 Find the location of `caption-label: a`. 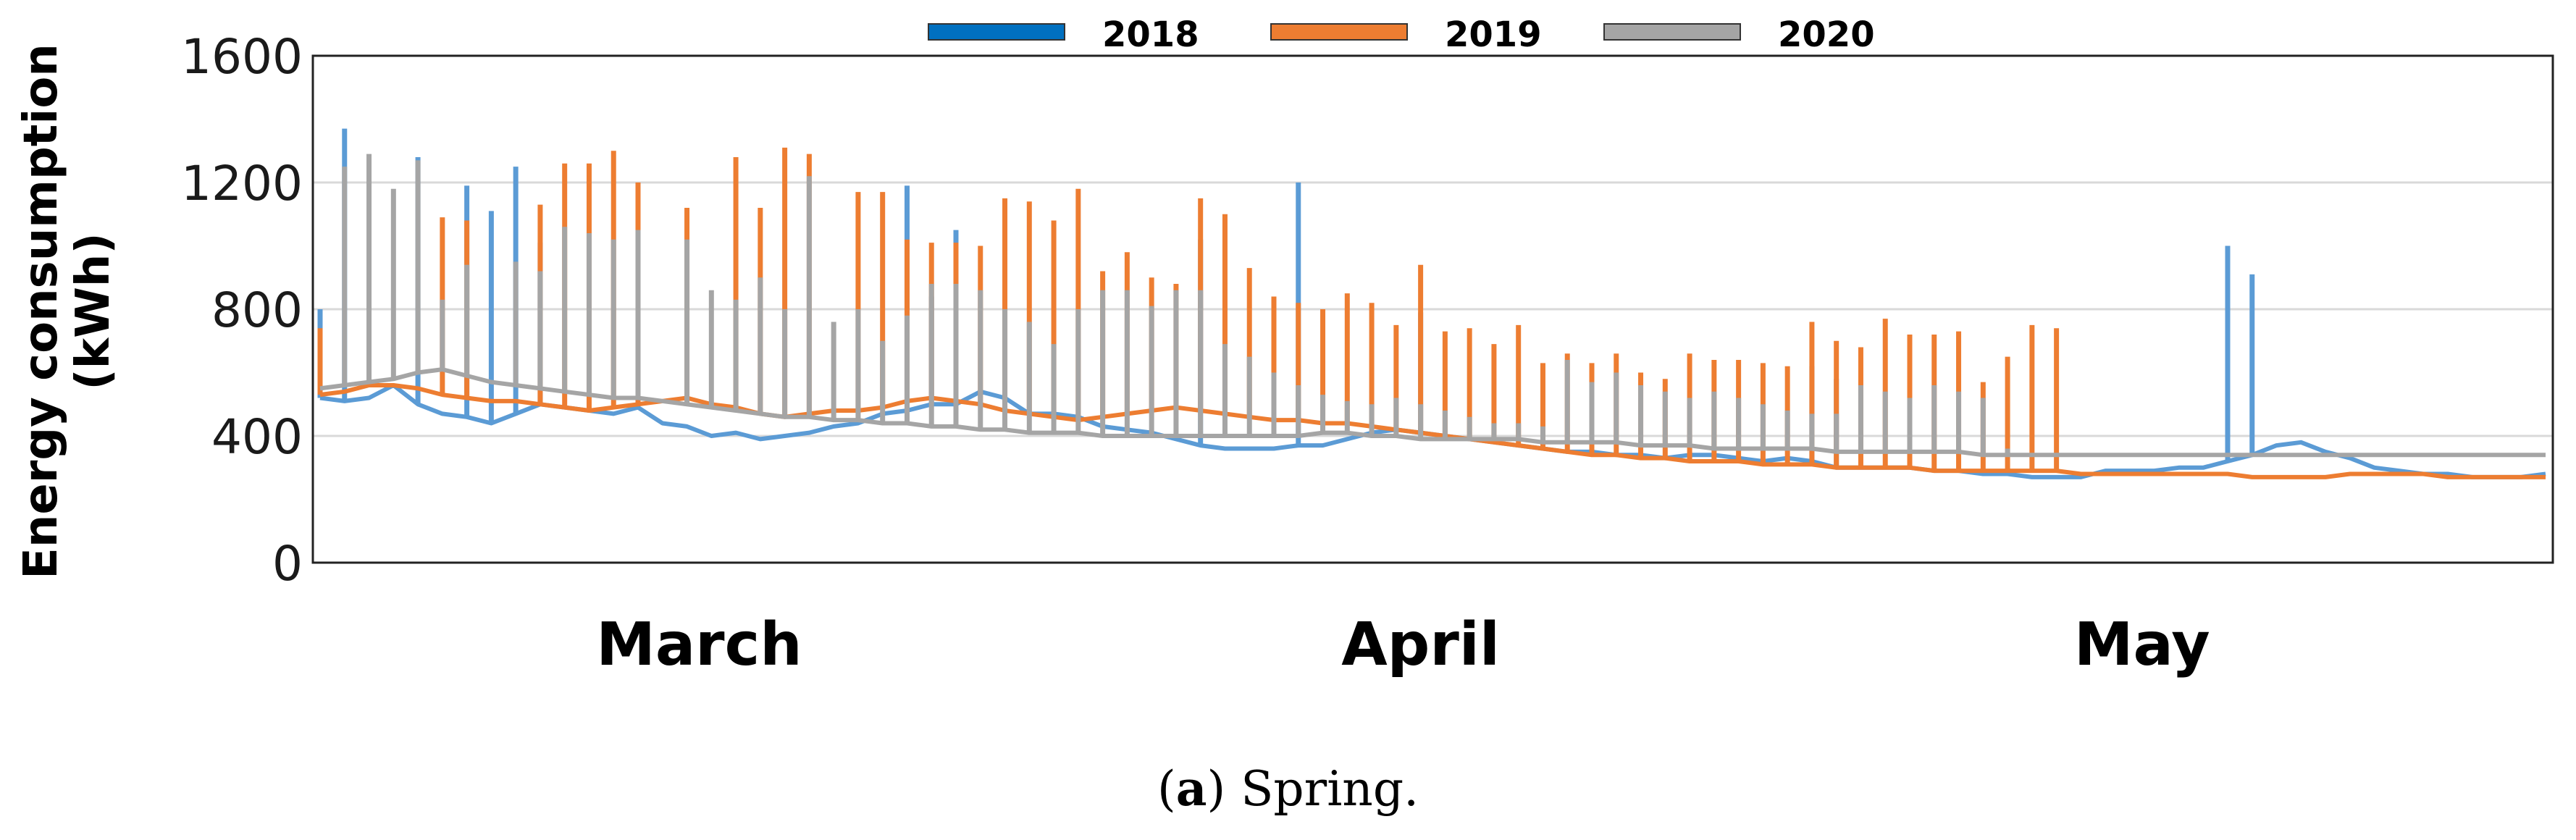

caption-label: a is located at coordinates (1191, 788).